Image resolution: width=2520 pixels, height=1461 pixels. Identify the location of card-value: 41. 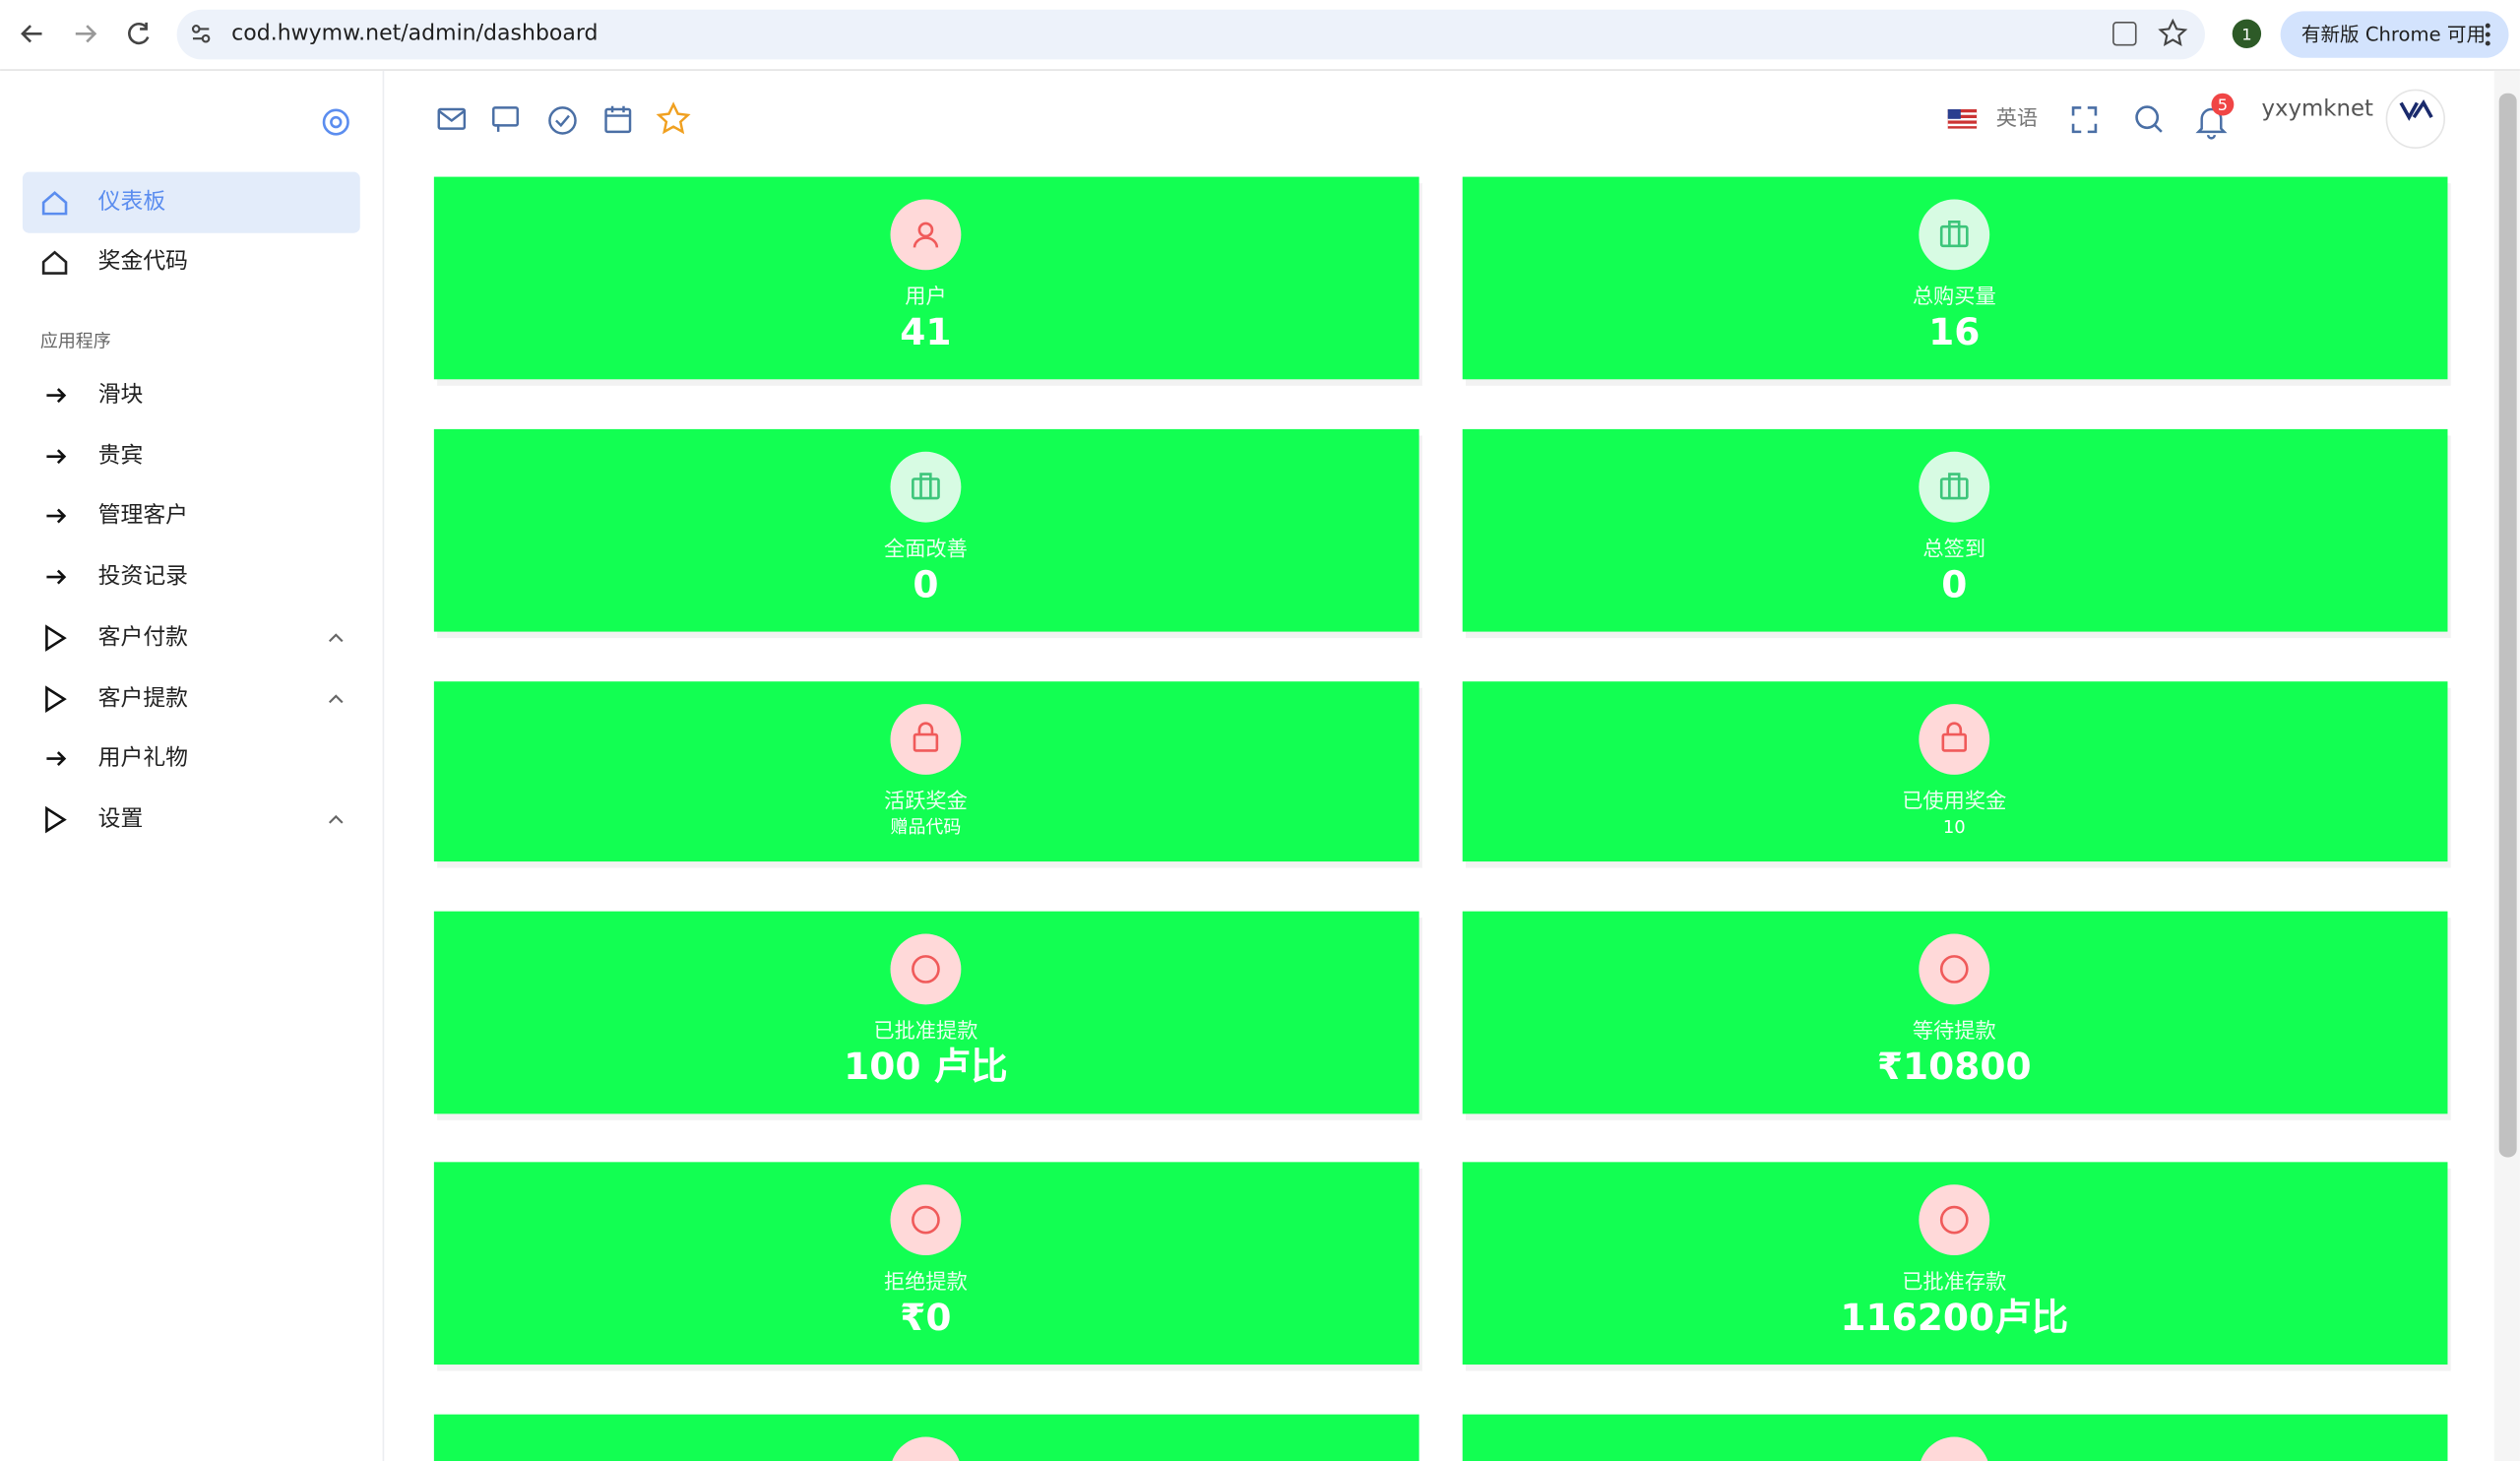
(925, 331).